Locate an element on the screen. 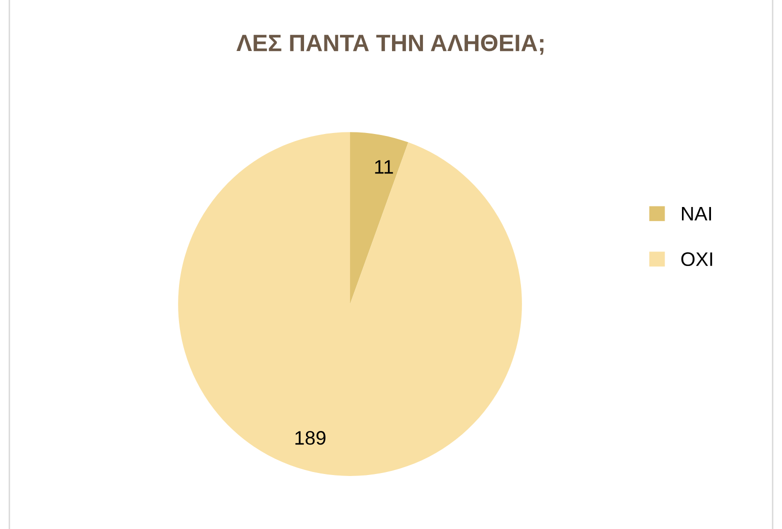  legend-label: ΝΑΙ is located at coordinates (697, 213).